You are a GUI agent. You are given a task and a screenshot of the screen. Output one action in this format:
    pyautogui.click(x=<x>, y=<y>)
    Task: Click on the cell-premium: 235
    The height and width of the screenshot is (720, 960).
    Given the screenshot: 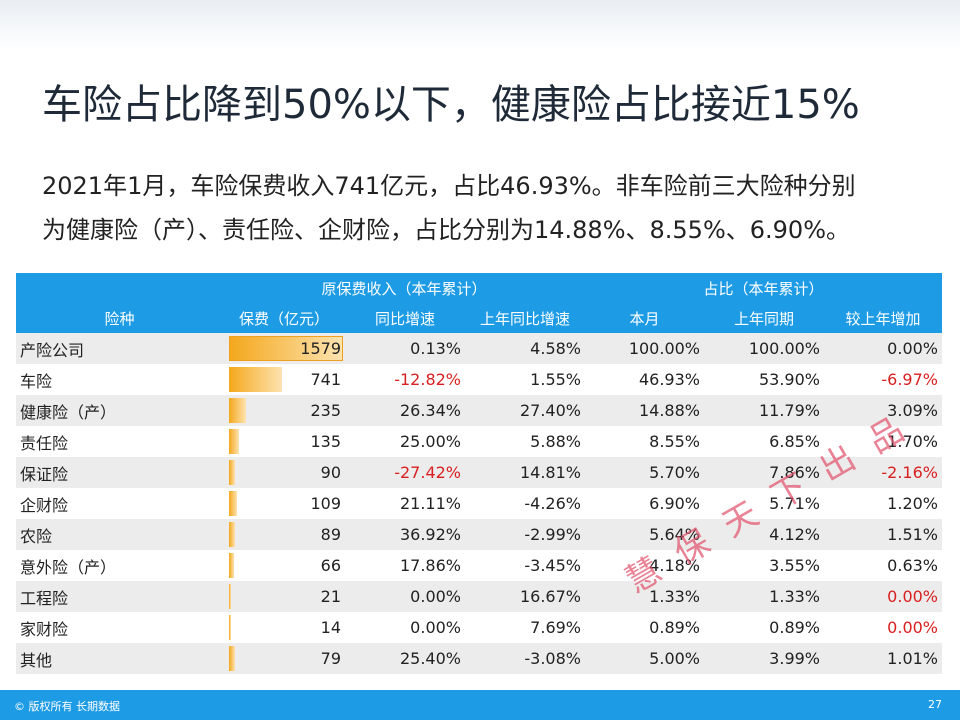 What is the action you would take?
    pyautogui.click(x=284, y=410)
    